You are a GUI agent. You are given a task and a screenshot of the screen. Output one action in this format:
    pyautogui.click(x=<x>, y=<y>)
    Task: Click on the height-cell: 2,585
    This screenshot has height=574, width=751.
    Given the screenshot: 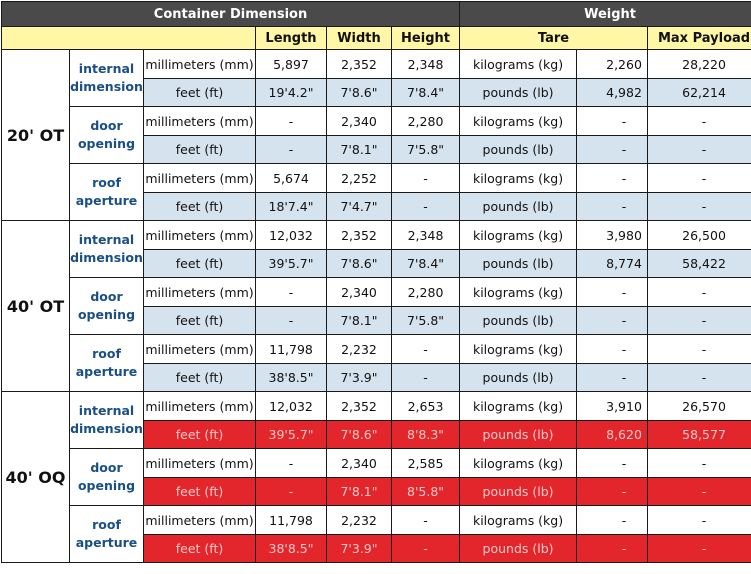 What is the action you would take?
    pyautogui.click(x=426, y=463)
    